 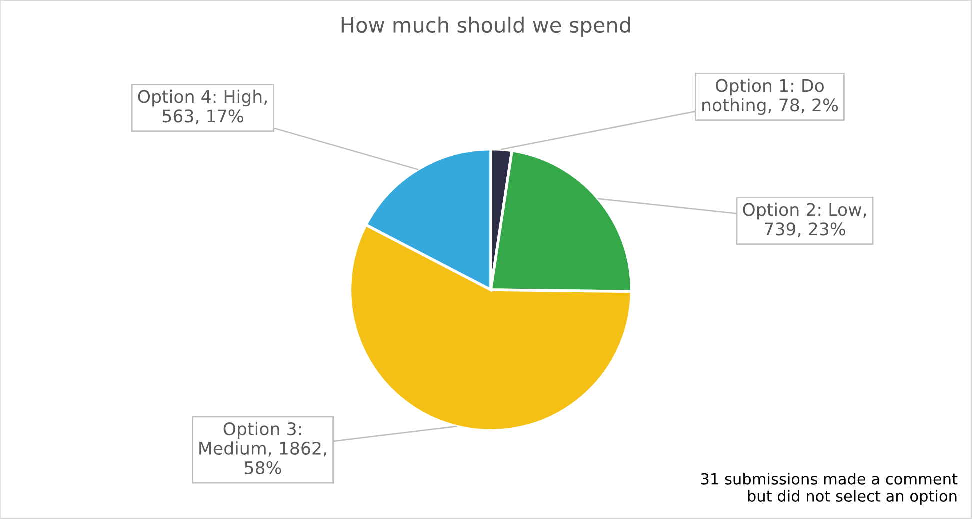 I want to click on slice-label: Option 4: High, 563, 17%, so click(x=202, y=107).